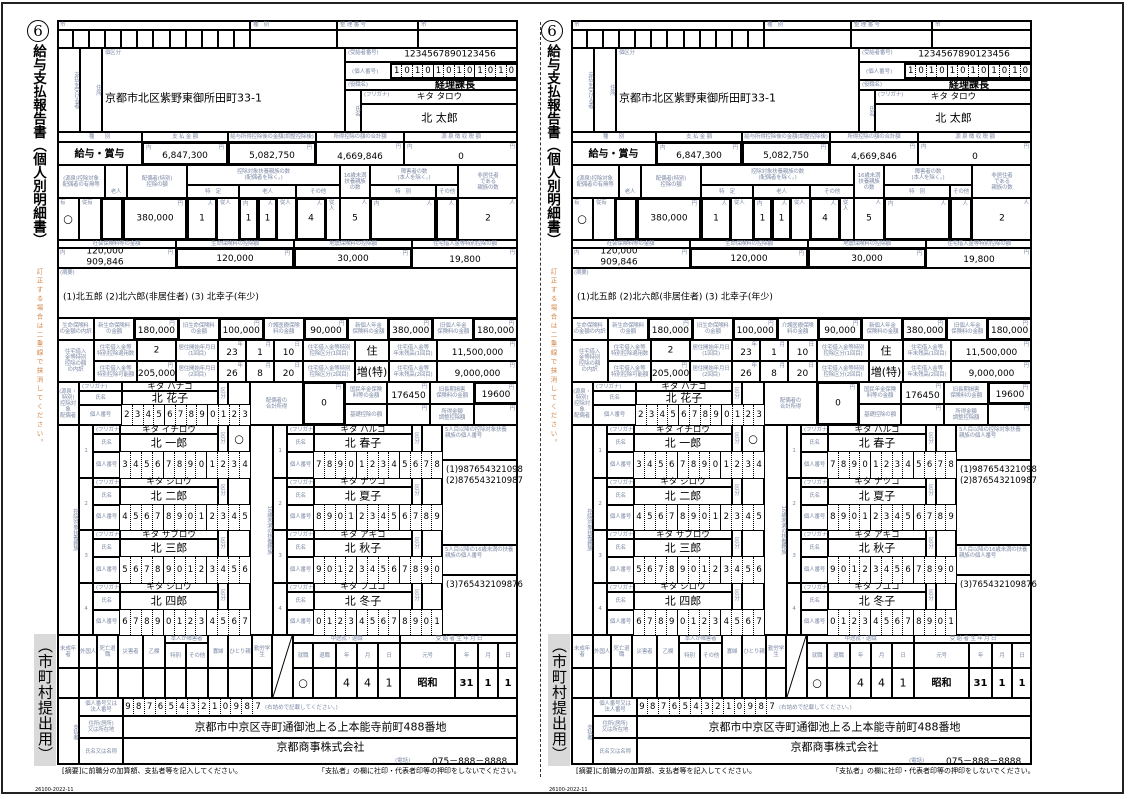 This screenshot has width=1129, height=799. I want to click on birth-value-value: 31, so click(980, 684).